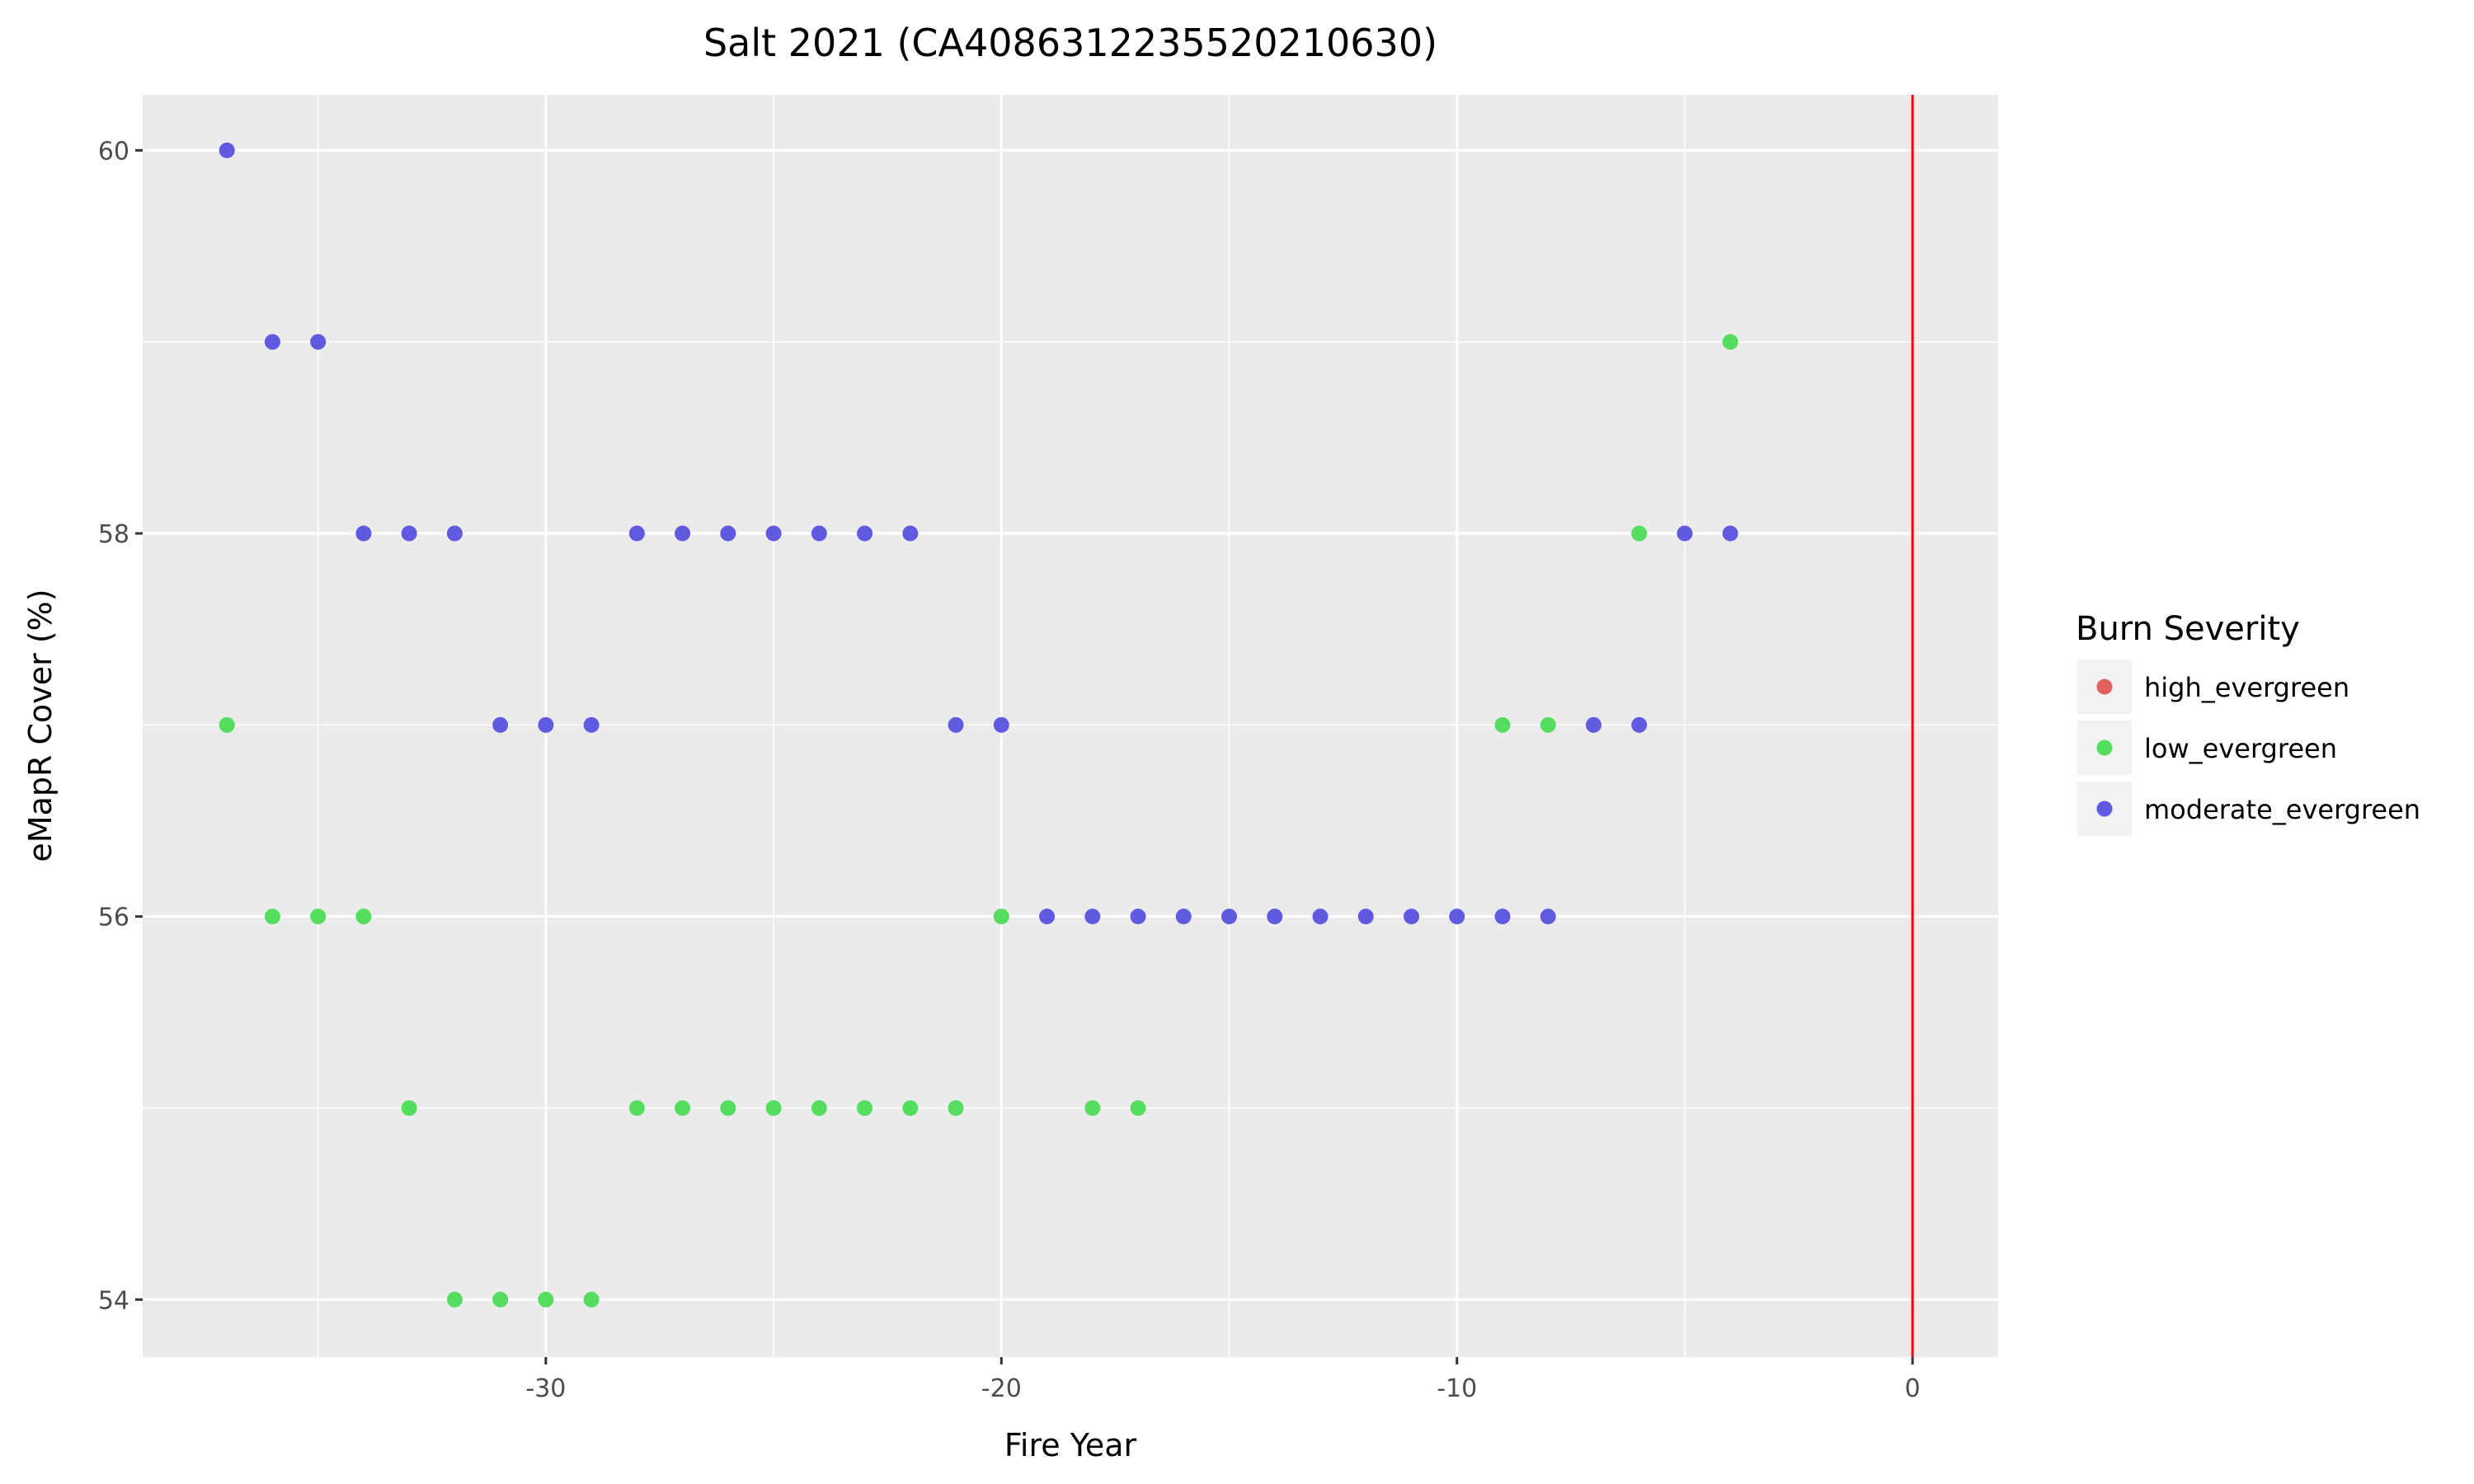 The width and height of the screenshot is (2474, 1484). Describe the element at coordinates (1070, 43) in the screenshot. I see `chart-title: Salt 2021 (CA4086312235520210630)` at that location.